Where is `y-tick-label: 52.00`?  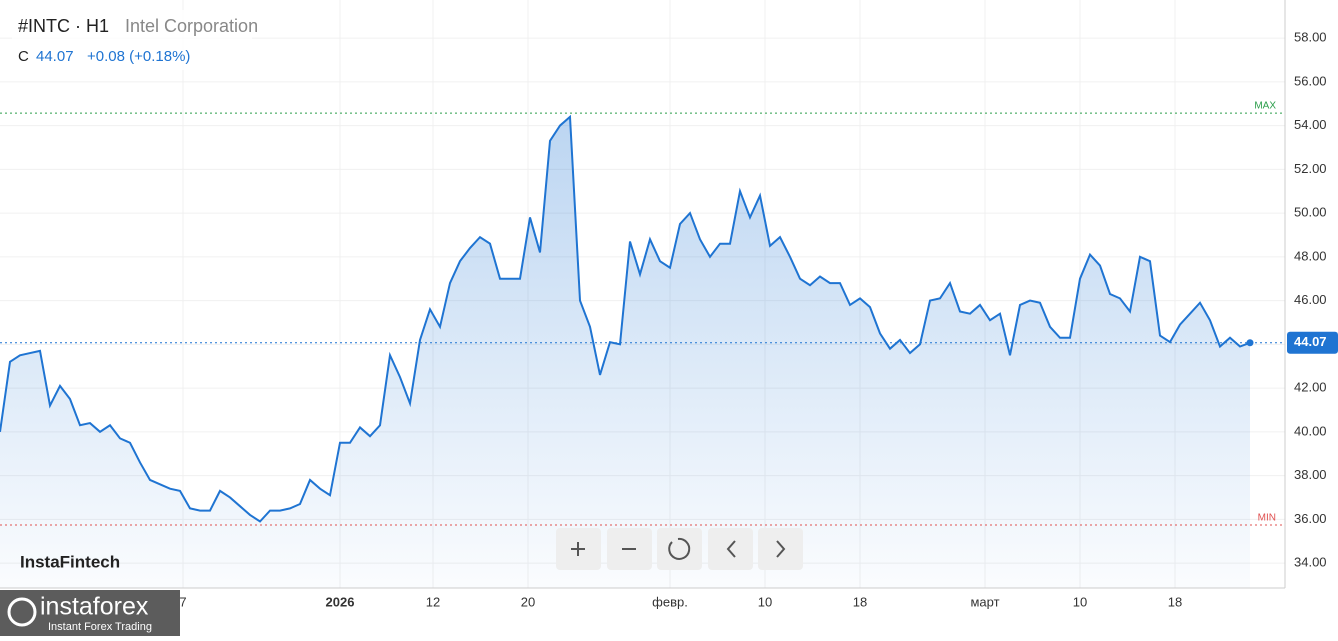
y-tick-label: 52.00 is located at coordinates (1310, 168).